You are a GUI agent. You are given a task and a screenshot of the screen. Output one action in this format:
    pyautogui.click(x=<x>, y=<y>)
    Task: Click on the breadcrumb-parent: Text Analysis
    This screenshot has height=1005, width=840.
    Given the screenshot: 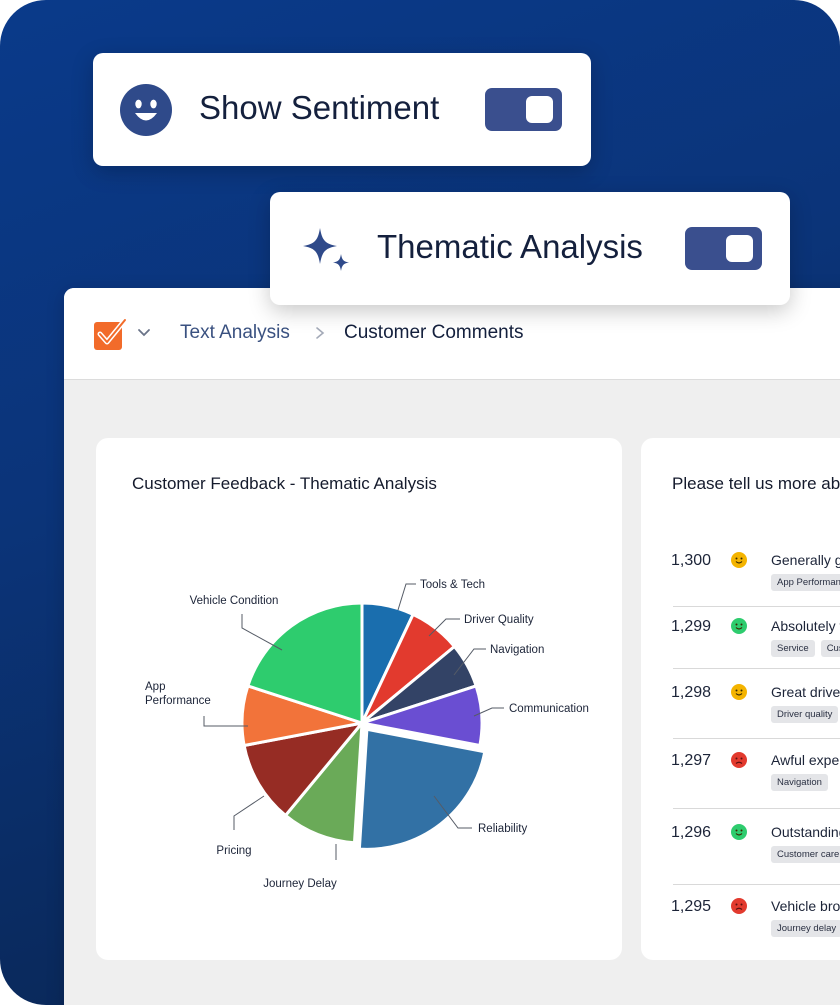 What is the action you would take?
    pyautogui.click(x=235, y=332)
    